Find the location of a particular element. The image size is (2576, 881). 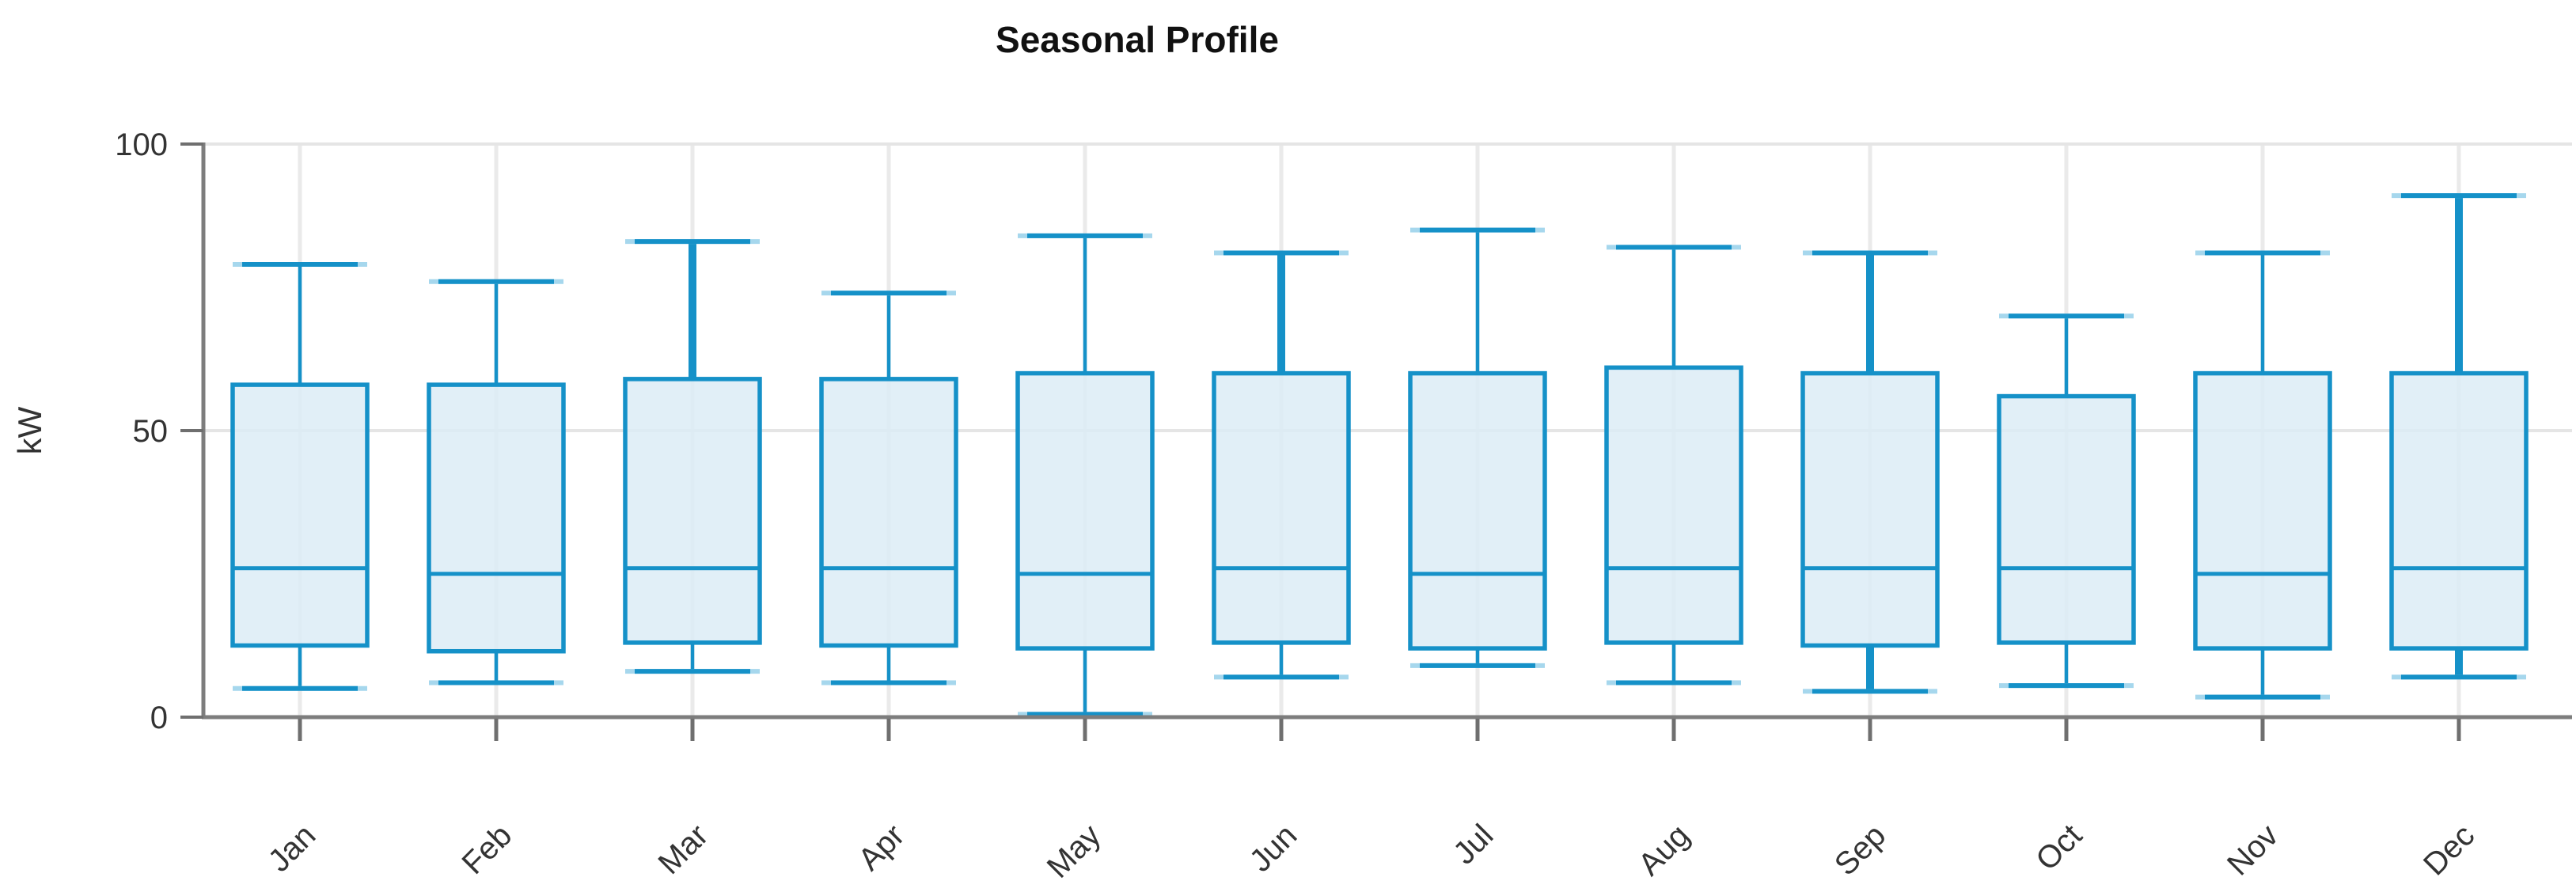

x-tick-label-may: May is located at coordinates (1074, 849).